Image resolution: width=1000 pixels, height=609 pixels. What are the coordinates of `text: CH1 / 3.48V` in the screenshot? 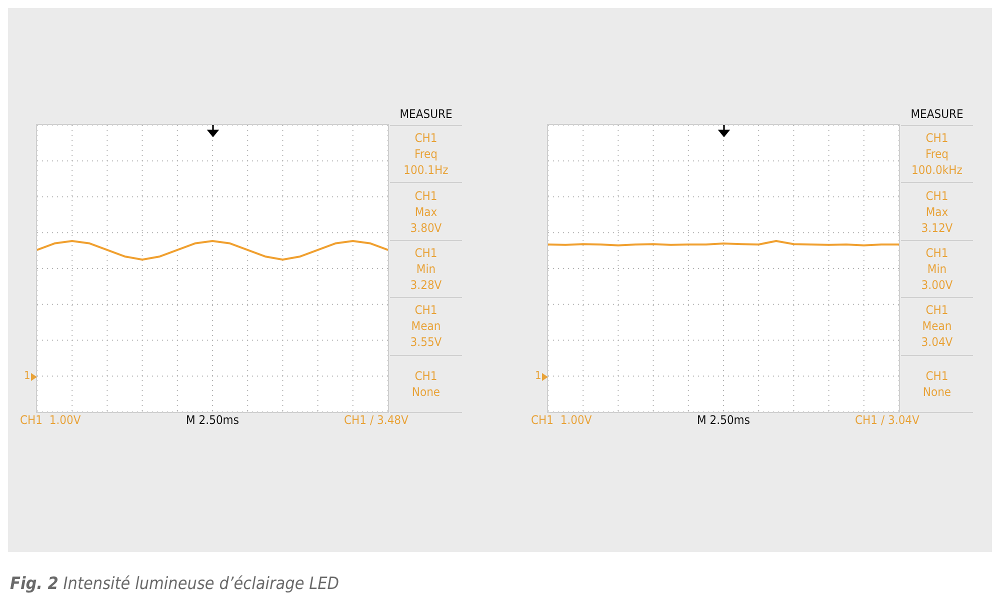 It's located at (376, 420).